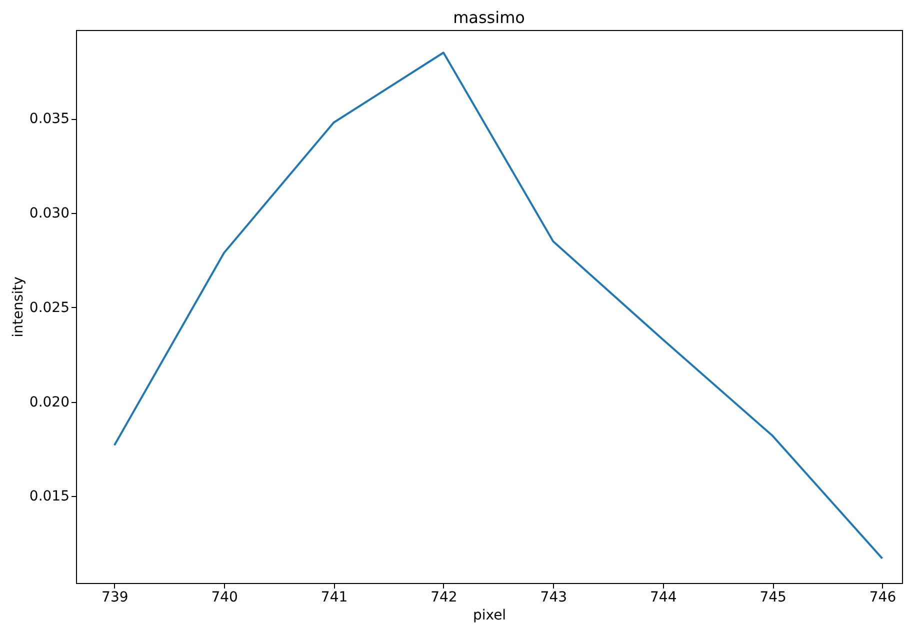  Describe the element at coordinates (49, 119) in the screenshot. I see `y-tick-label: 0.035` at that location.